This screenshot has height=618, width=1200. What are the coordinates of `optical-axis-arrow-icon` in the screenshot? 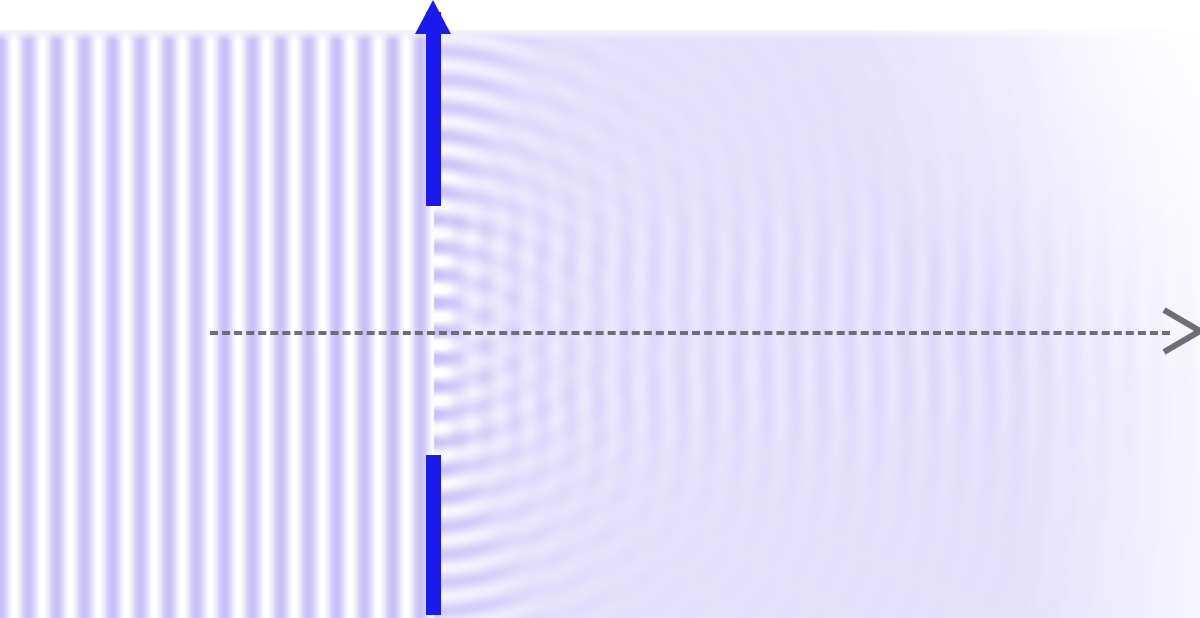 It's located at (1180, 331).